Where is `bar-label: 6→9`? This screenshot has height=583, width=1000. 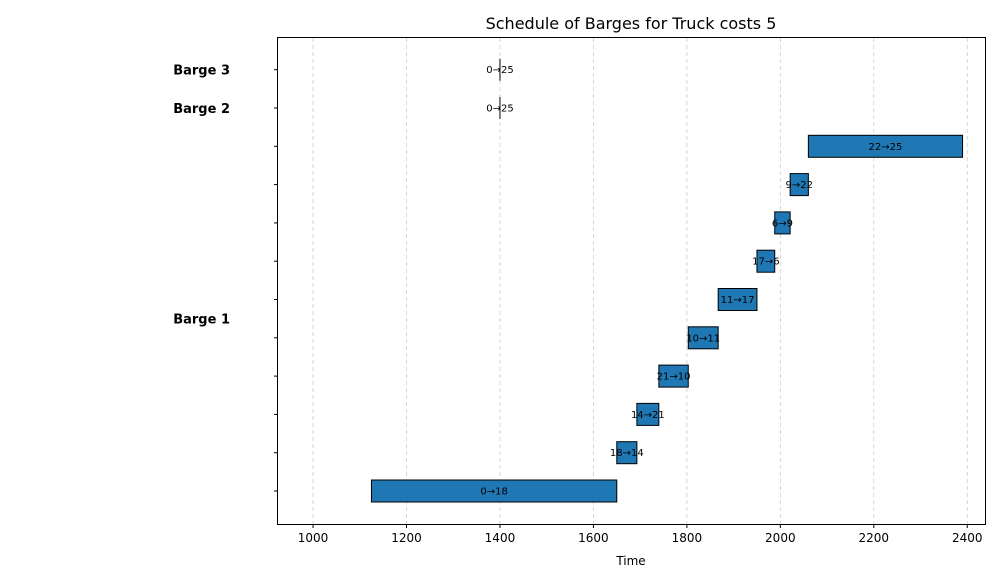
bar-label: 6→9 is located at coordinates (782, 223).